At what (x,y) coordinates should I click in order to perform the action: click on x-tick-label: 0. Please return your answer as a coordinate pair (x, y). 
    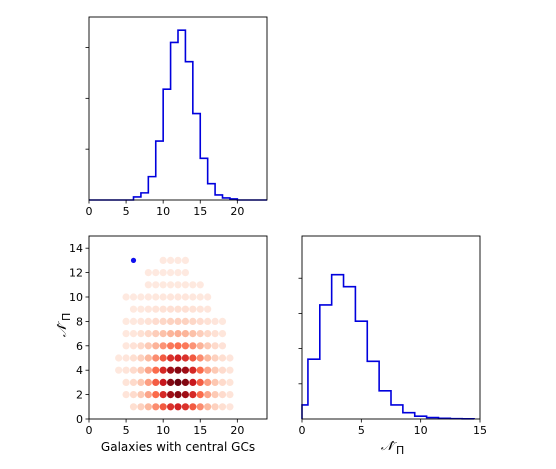
    Looking at the image, I should click on (302, 430).